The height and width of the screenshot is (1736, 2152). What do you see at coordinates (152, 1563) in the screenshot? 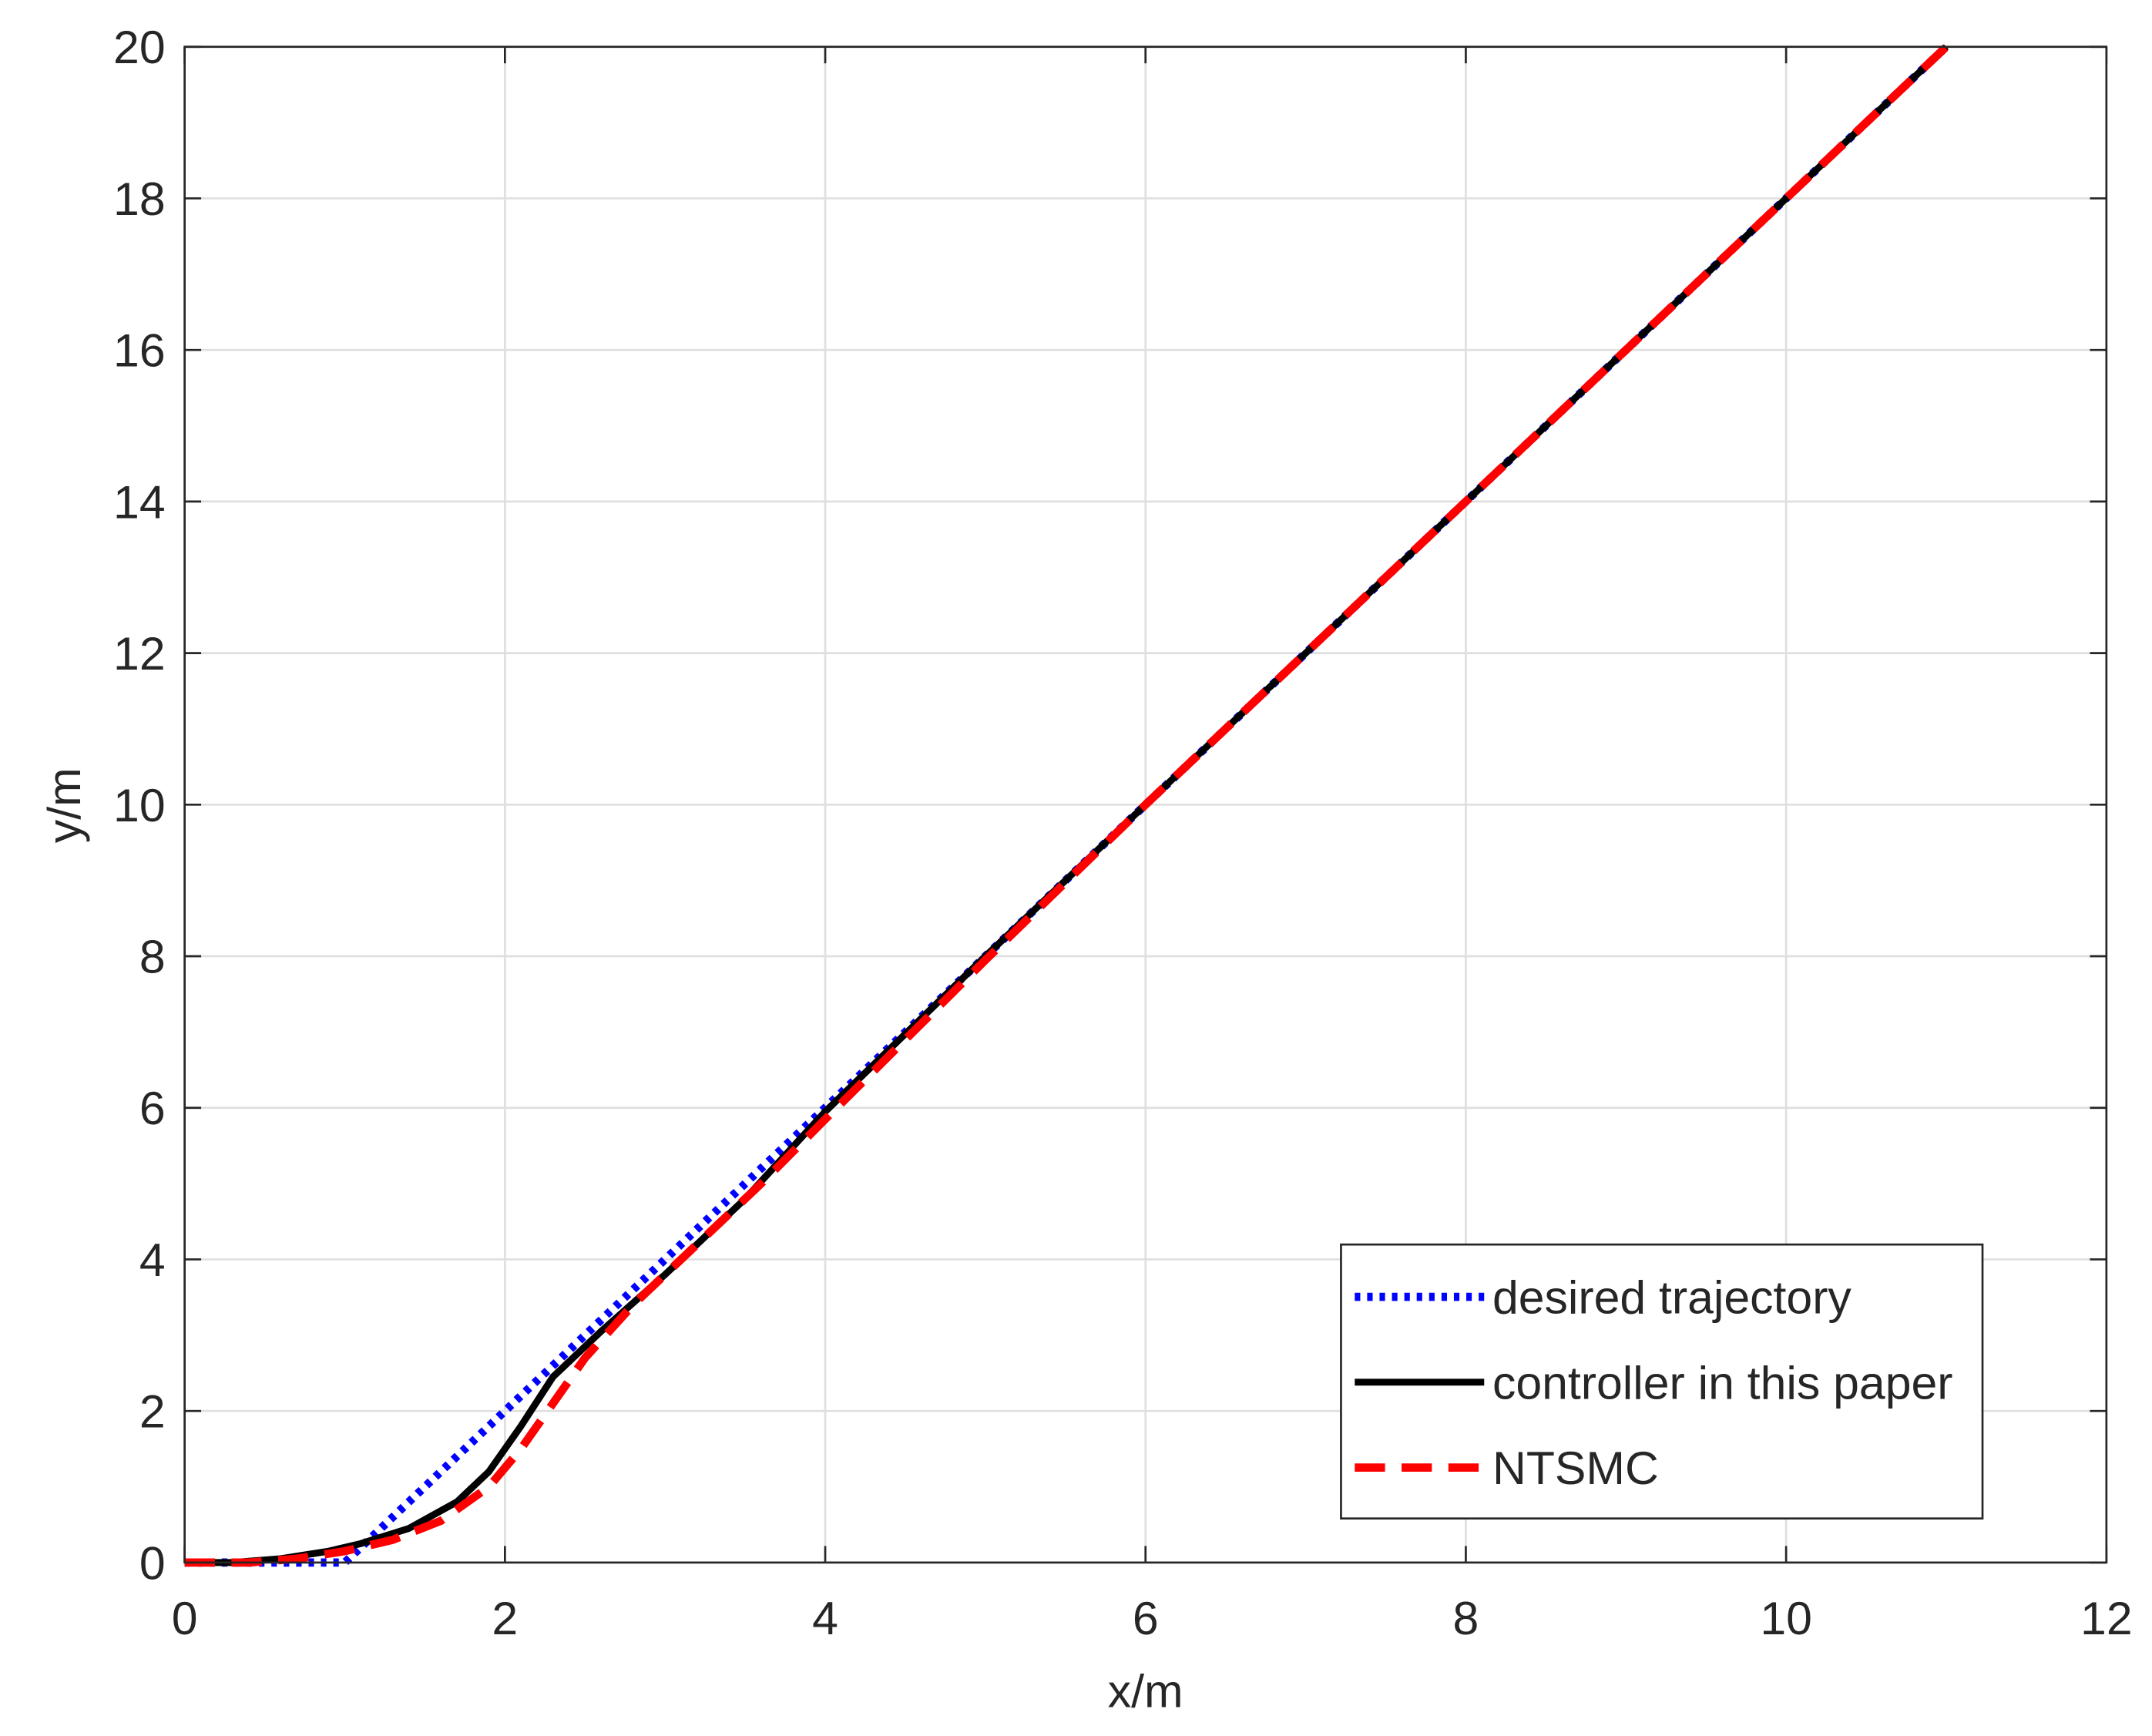
I see `y-tick-label: 0` at bounding box center [152, 1563].